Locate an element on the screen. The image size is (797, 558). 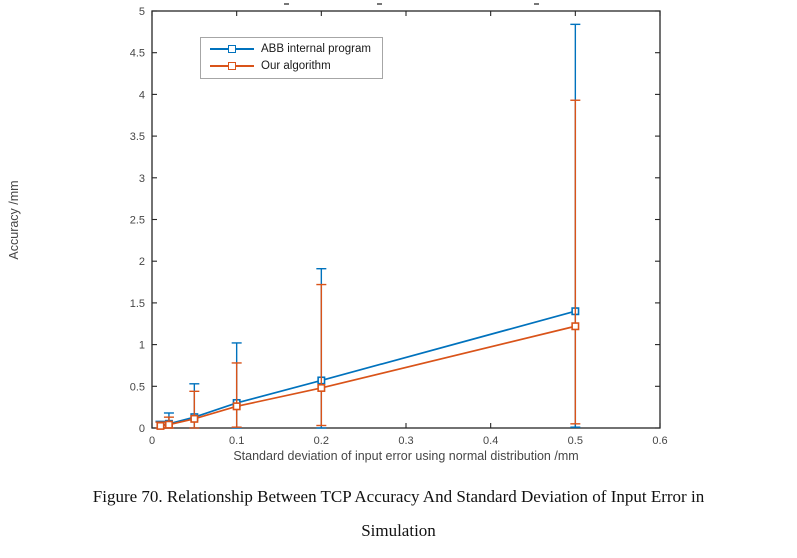
x-tick-label: 0 is located at coordinates (152, 441).